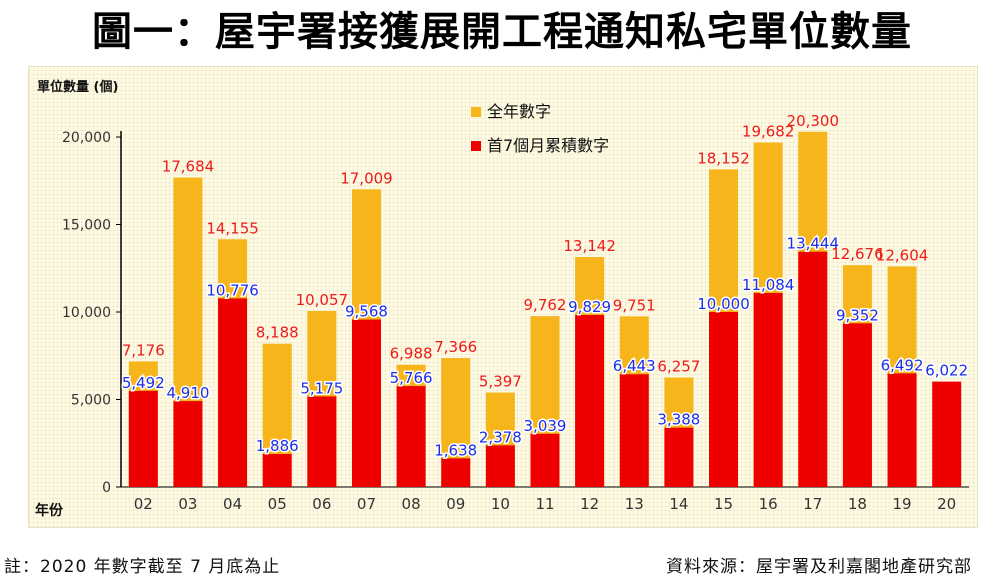 The image size is (1004, 585). What do you see at coordinates (143, 350) in the screenshot?
I see `data-label-full-year: 7,176` at bounding box center [143, 350].